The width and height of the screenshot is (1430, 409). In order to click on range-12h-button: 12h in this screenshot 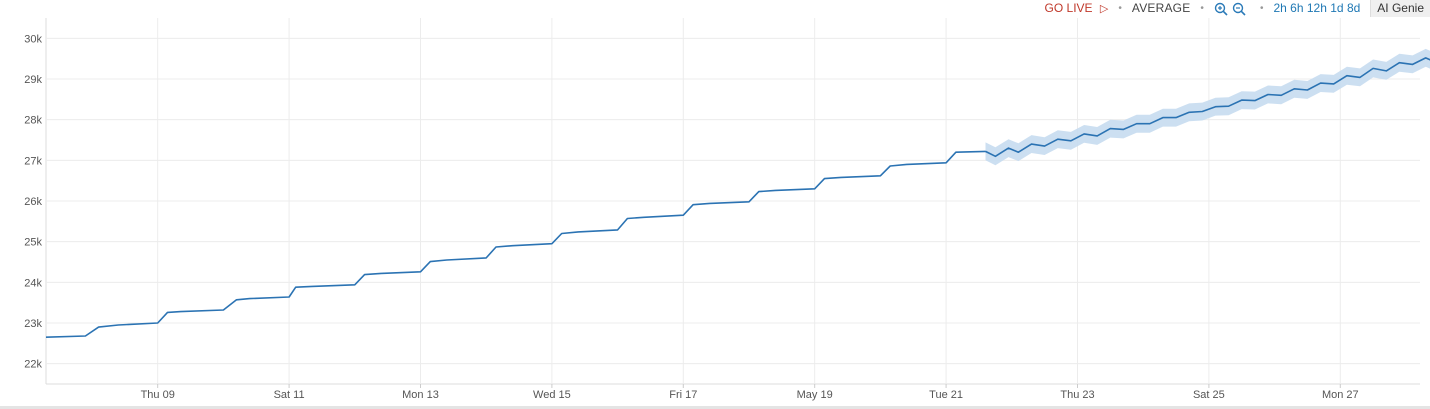, I will do `click(1316, 8)`.